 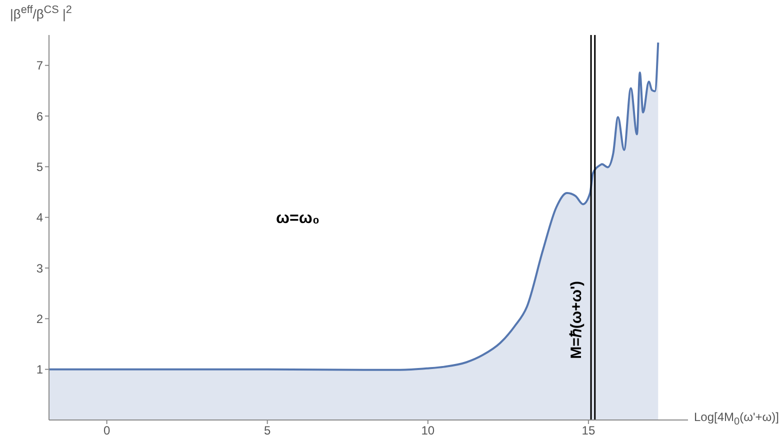 I want to click on x-tick-label: 10, so click(x=428, y=431).